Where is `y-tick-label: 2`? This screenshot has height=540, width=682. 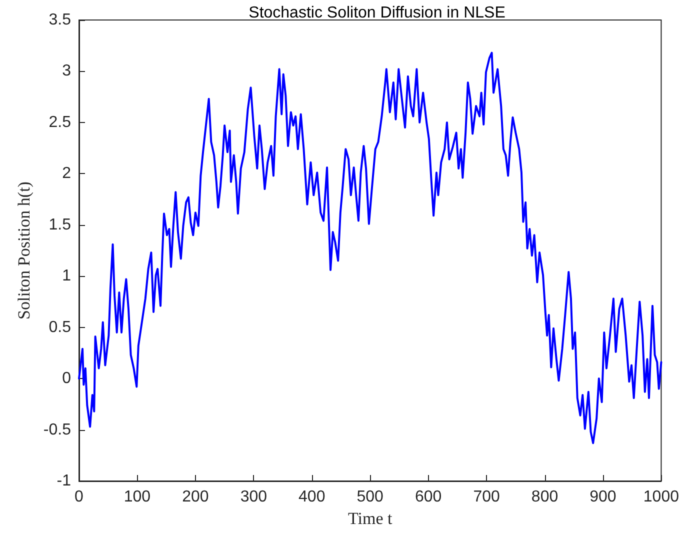
y-tick-label: 2 is located at coordinates (67, 173).